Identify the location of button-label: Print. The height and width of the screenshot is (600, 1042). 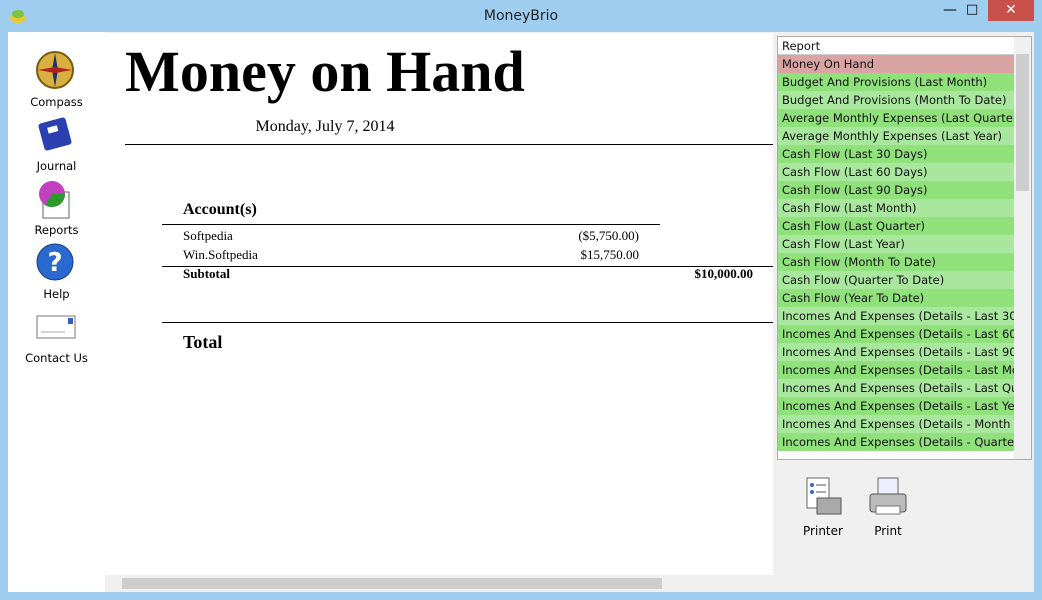
(888, 531).